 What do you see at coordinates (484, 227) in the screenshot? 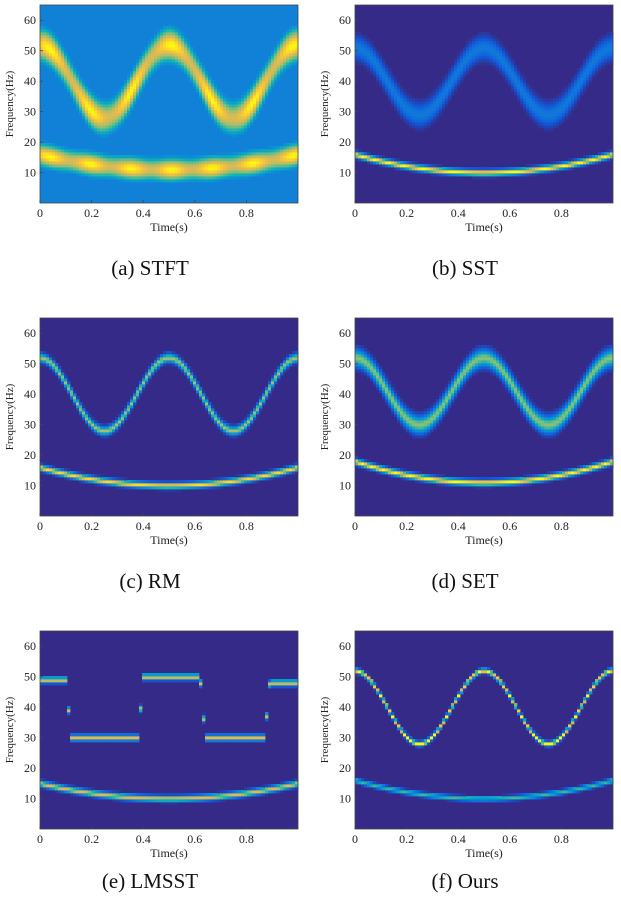
I see `x-axis-label: Time(s)` at bounding box center [484, 227].